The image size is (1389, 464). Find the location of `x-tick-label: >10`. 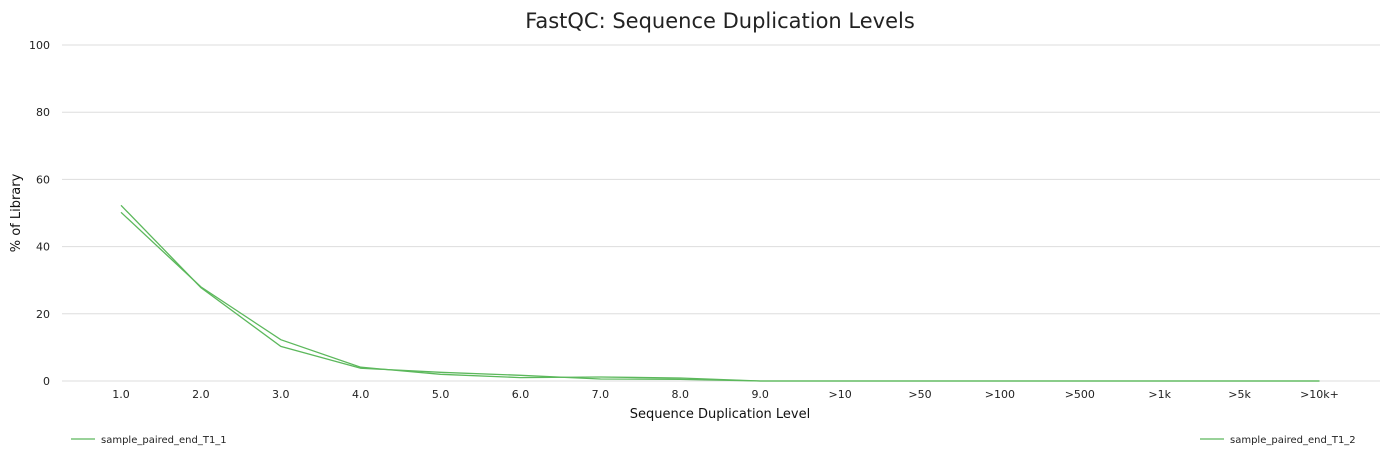

x-tick-label: >10 is located at coordinates (839, 394).